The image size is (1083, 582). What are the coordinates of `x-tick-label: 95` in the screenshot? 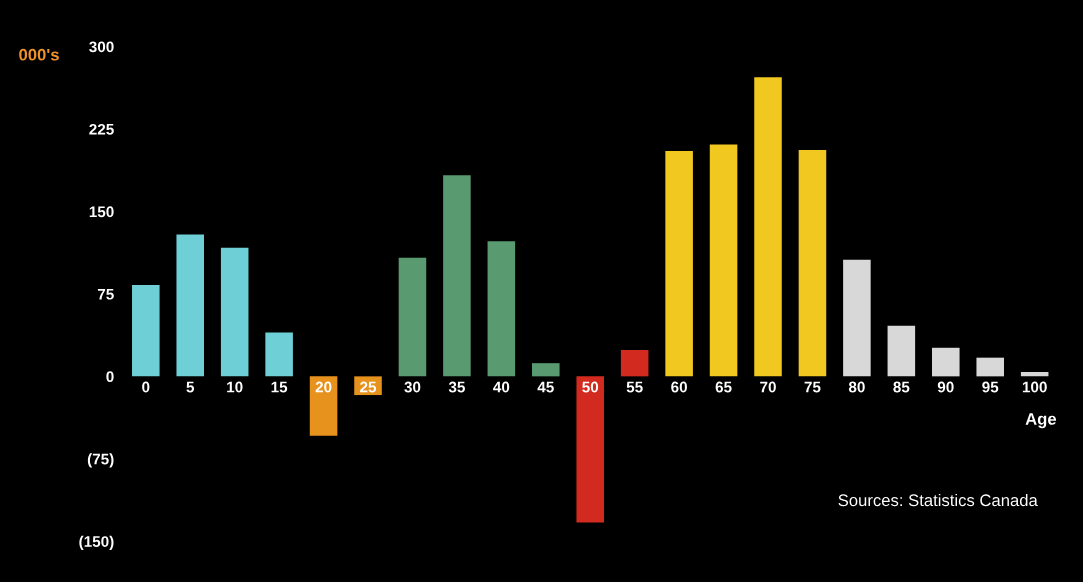 It's located at (990, 387).